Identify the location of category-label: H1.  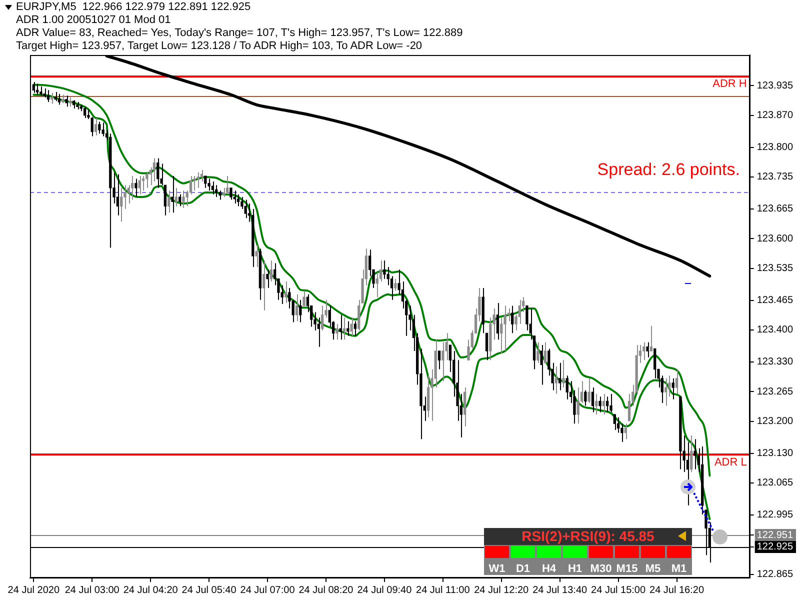
(575, 569).